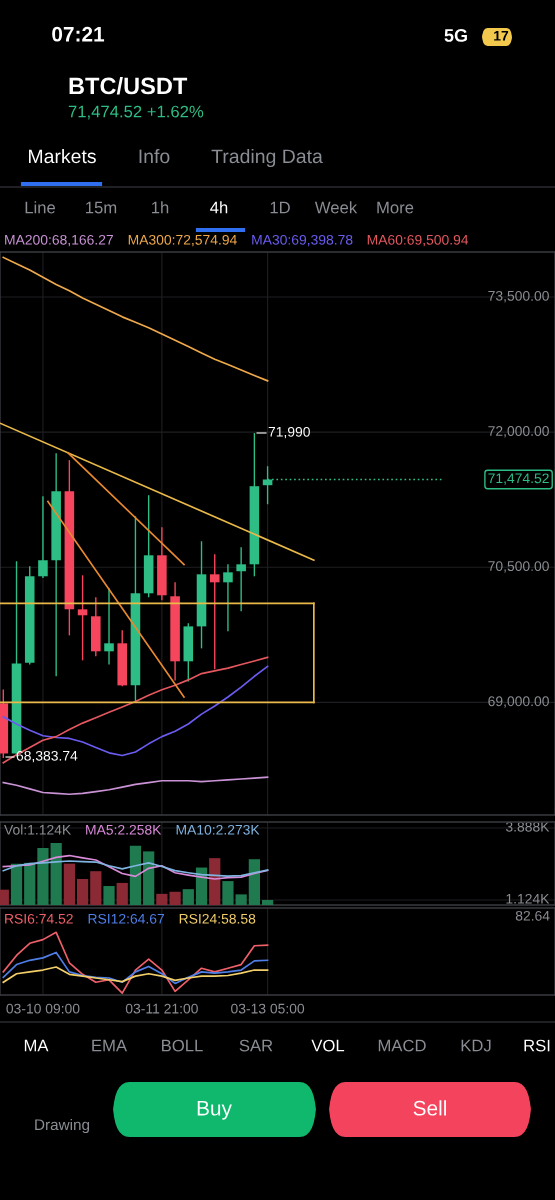 Image resolution: width=555 pixels, height=1200 pixels. I want to click on x-tick-label: 03-10 09:00, so click(43, 1008).